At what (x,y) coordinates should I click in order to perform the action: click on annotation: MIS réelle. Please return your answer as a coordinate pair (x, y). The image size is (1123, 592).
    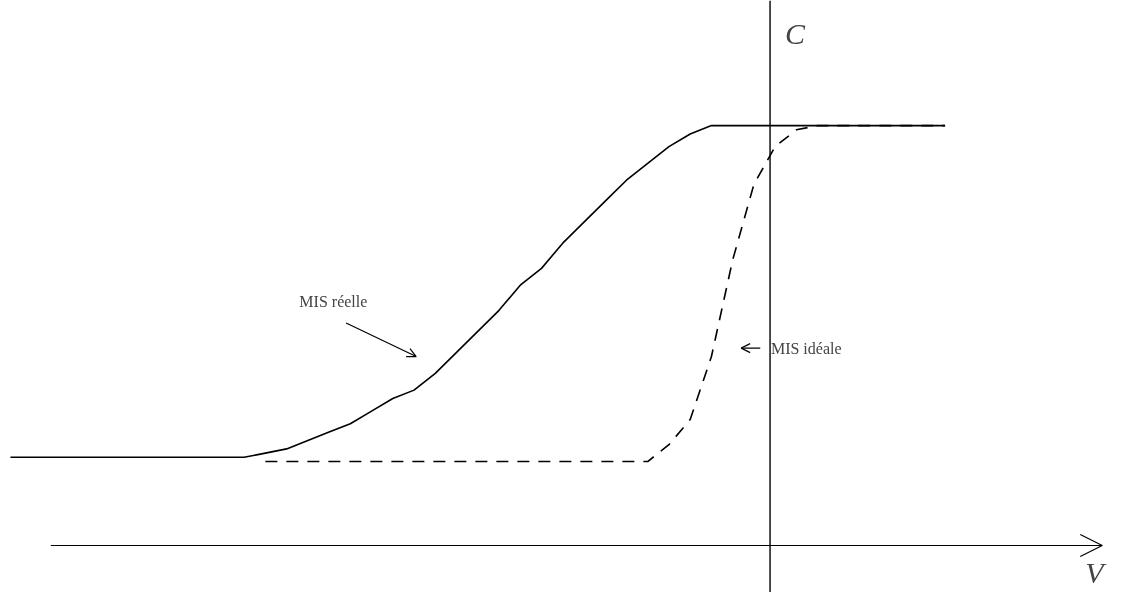
    Looking at the image, I should click on (333, 302).